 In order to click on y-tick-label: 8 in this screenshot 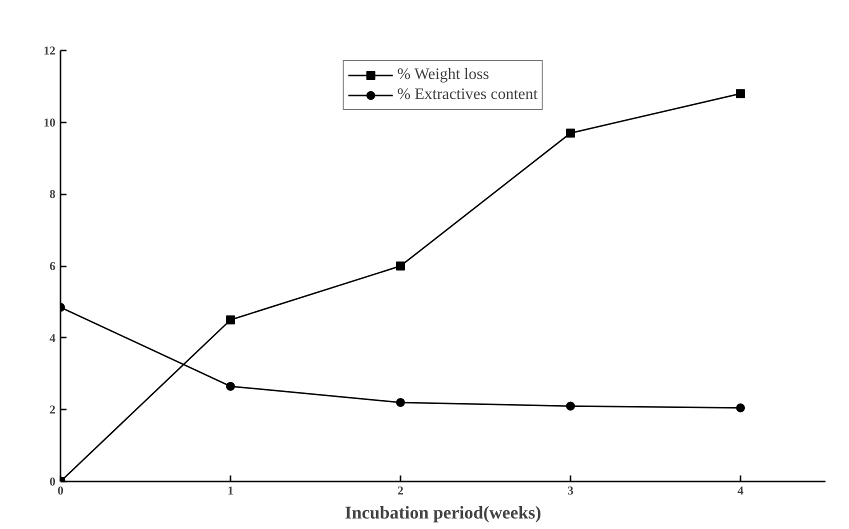, I will do `click(53, 194)`.